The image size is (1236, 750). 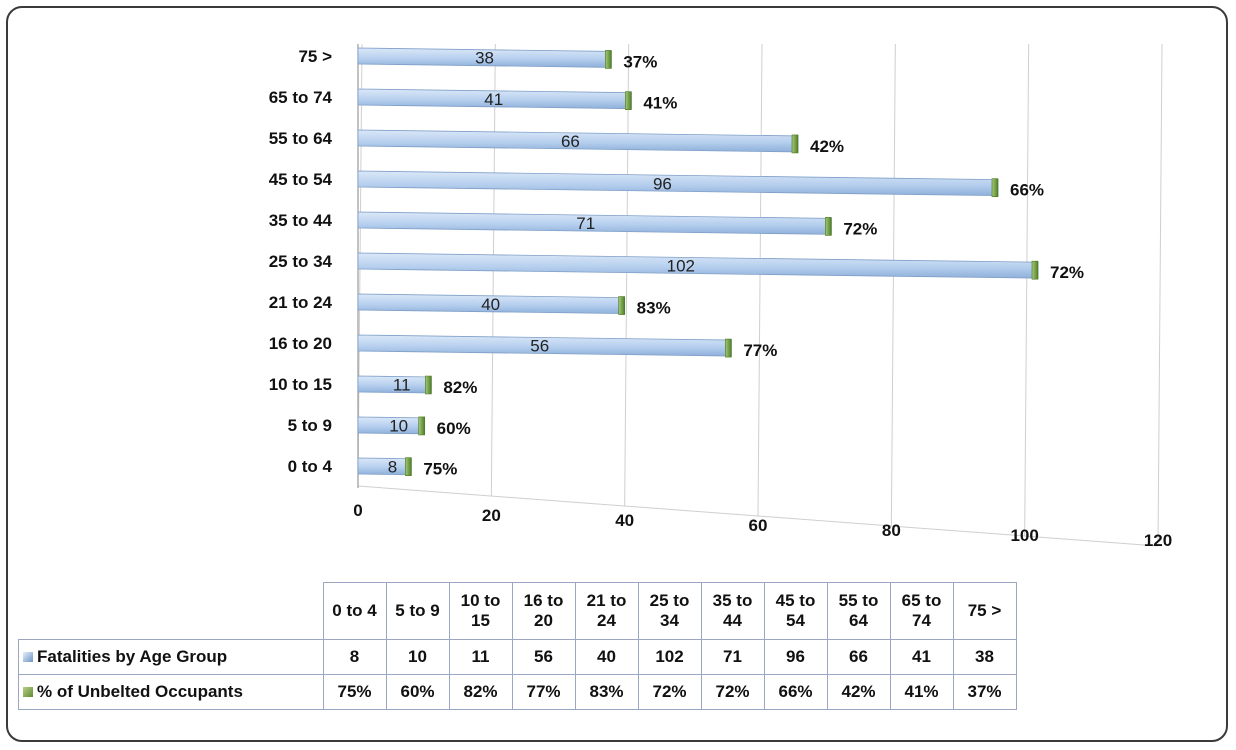 I want to click on table-column-header: 65 to 74, so click(x=921, y=611).